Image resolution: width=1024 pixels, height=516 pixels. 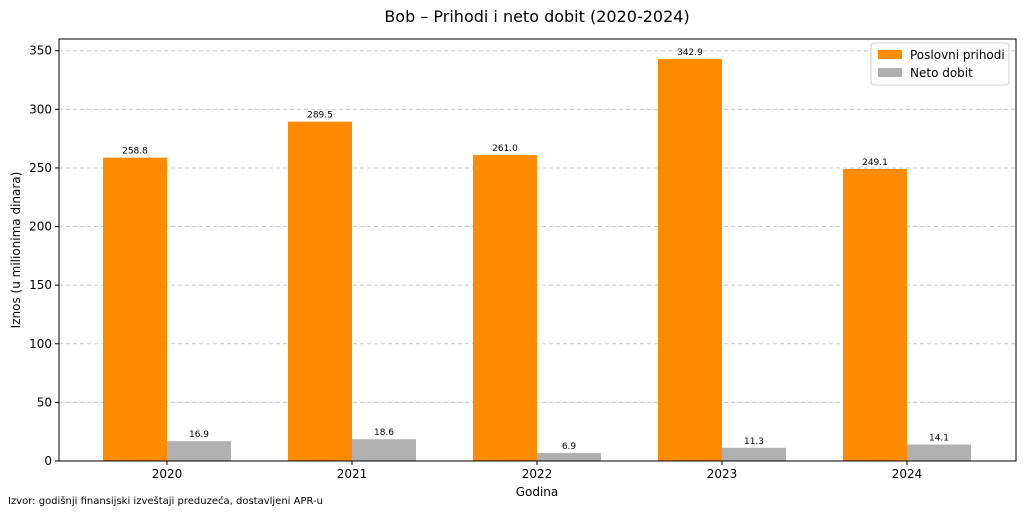 What do you see at coordinates (569, 447) in the screenshot?
I see `data-label: 6.9` at bounding box center [569, 447].